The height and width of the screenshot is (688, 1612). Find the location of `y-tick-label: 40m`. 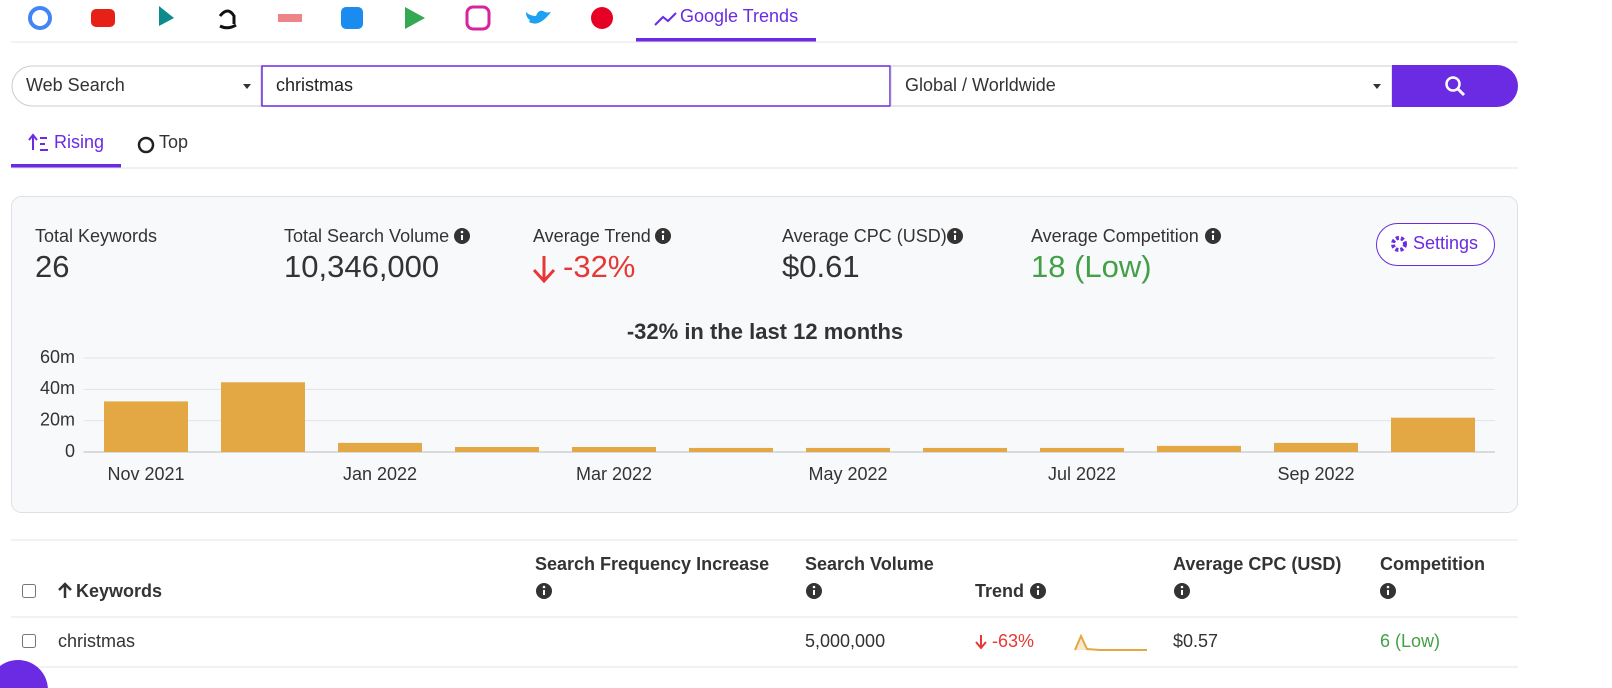

y-tick-label: 40m is located at coordinates (57, 388).